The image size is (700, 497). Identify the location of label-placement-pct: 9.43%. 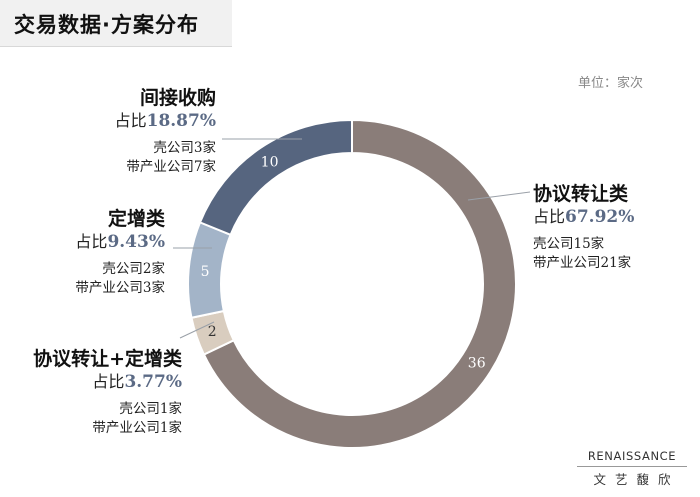
(136, 242).